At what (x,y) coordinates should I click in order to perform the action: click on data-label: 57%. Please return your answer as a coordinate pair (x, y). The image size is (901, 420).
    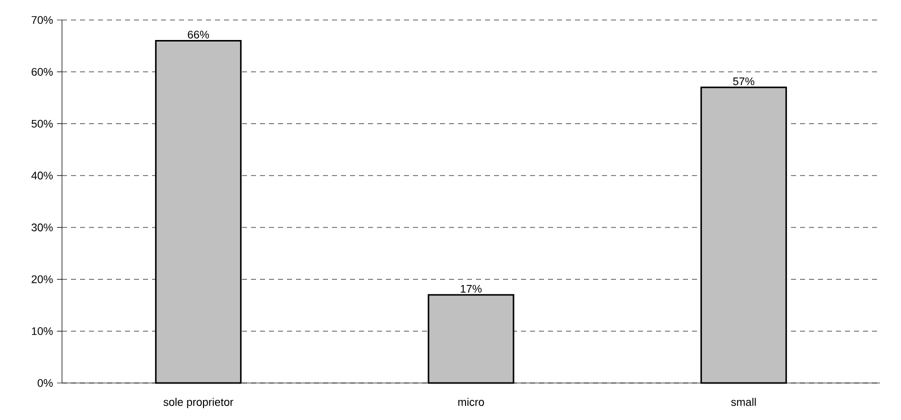
    Looking at the image, I should click on (743, 81).